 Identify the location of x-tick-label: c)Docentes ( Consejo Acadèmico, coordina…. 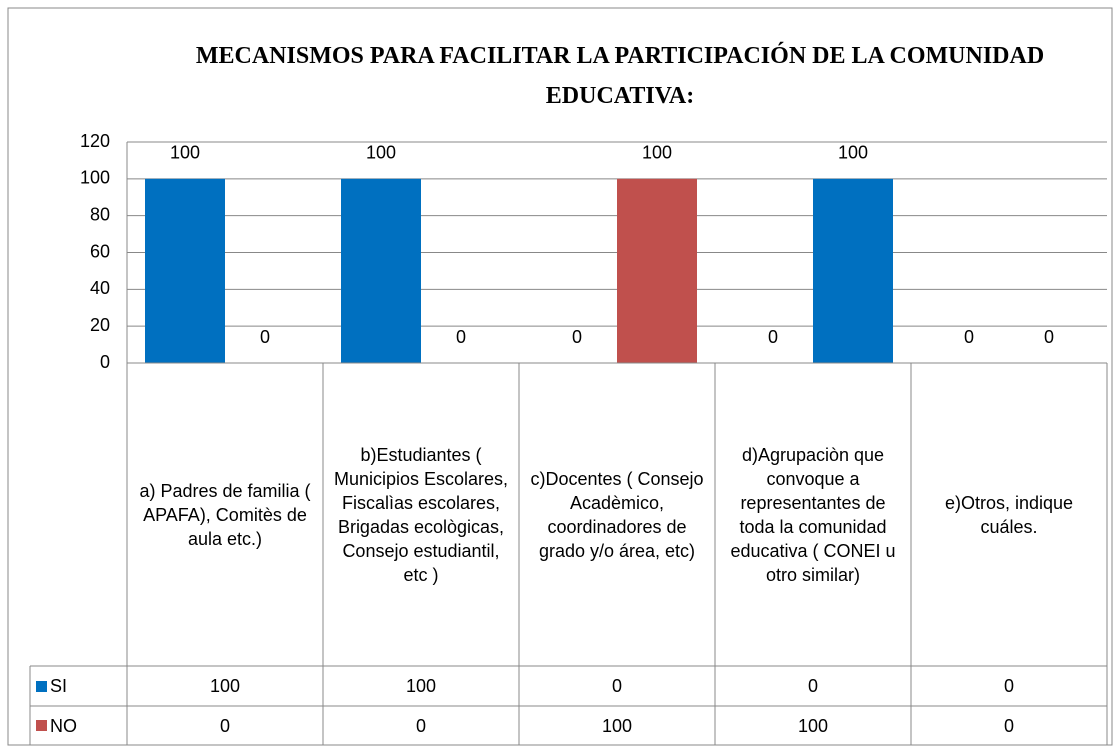
(617, 514).